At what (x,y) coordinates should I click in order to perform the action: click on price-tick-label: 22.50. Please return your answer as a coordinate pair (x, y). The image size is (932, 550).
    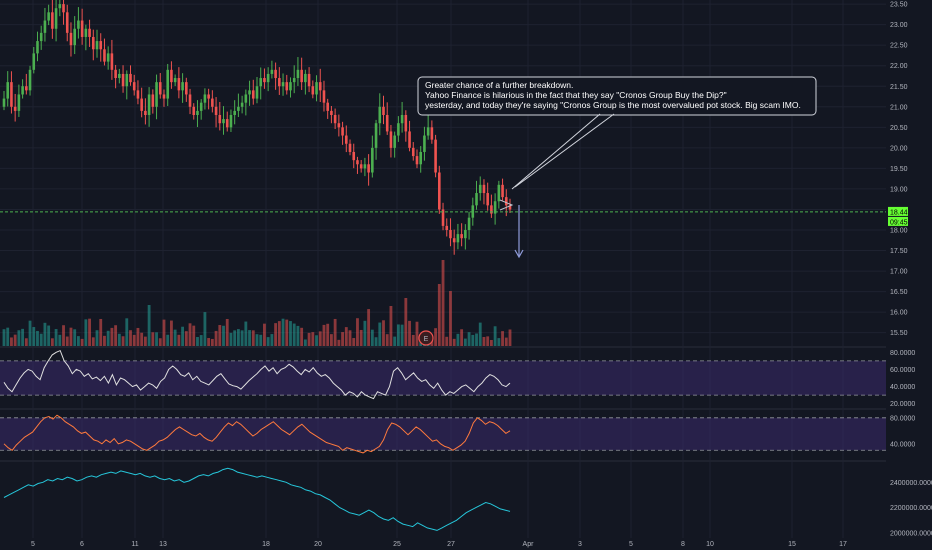
    Looking at the image, I should click on (899, 46).